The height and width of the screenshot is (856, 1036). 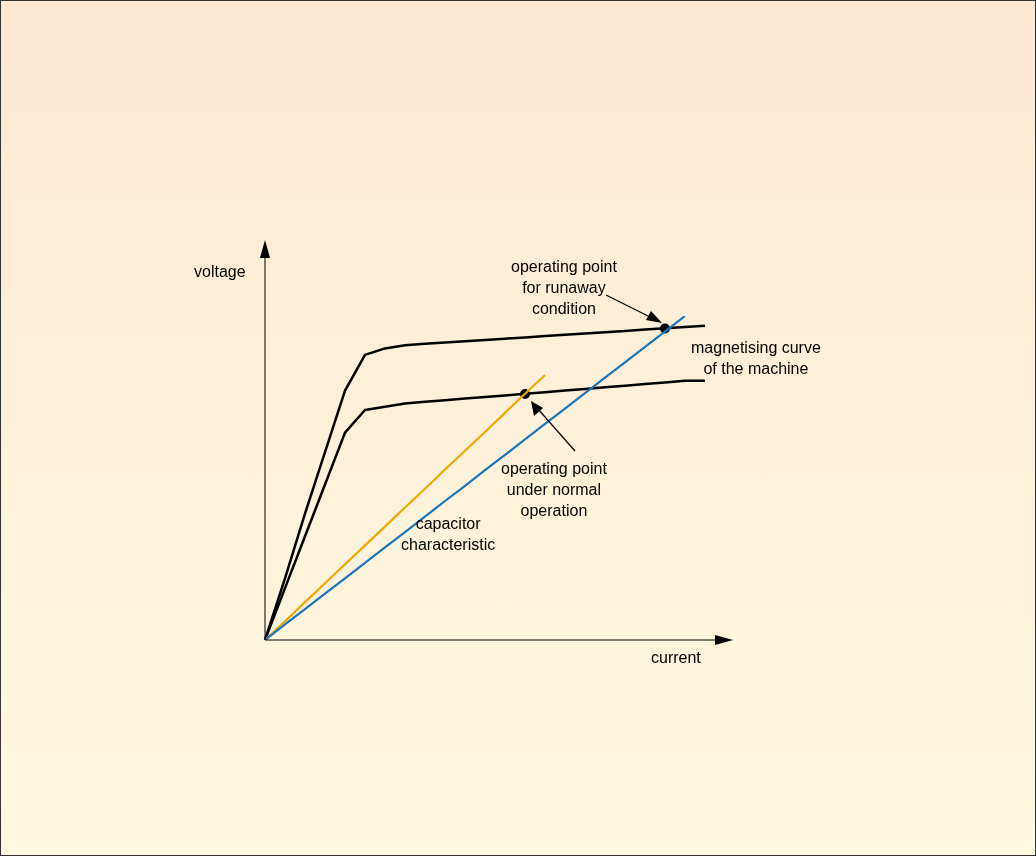 I want to click on y-axis-title: voltage, so click(x=220, y=272).